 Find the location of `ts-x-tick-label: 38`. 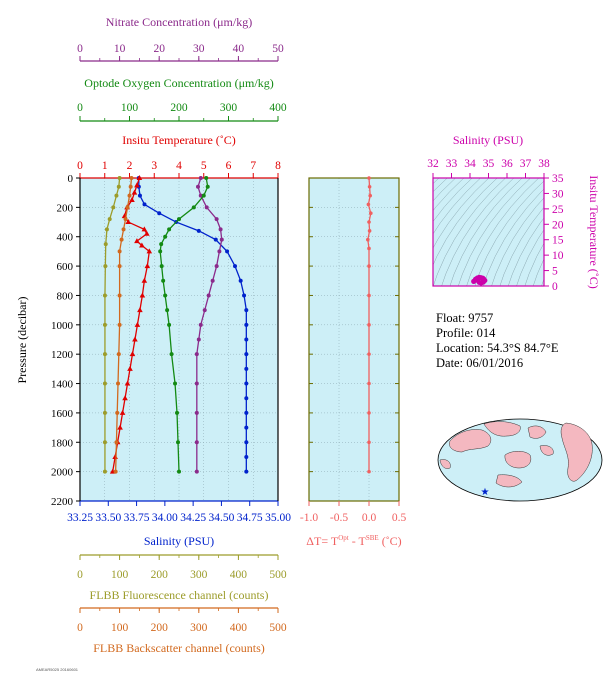

ts-x-tick-label: 38 is located at coordinates (544, 164).